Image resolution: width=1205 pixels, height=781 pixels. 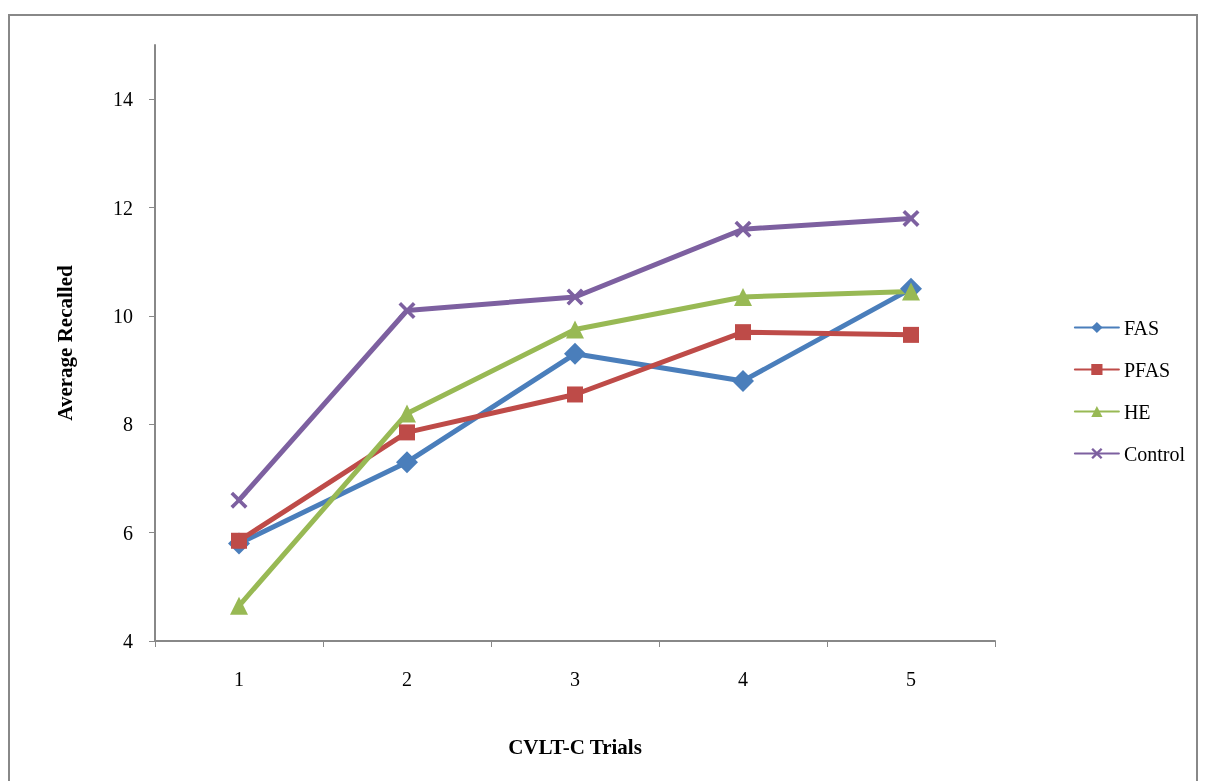 What do you see at coordinates (743, 679) in the screenshot?
I see `x-tick-label: 4` at bounding box center [743, 679].